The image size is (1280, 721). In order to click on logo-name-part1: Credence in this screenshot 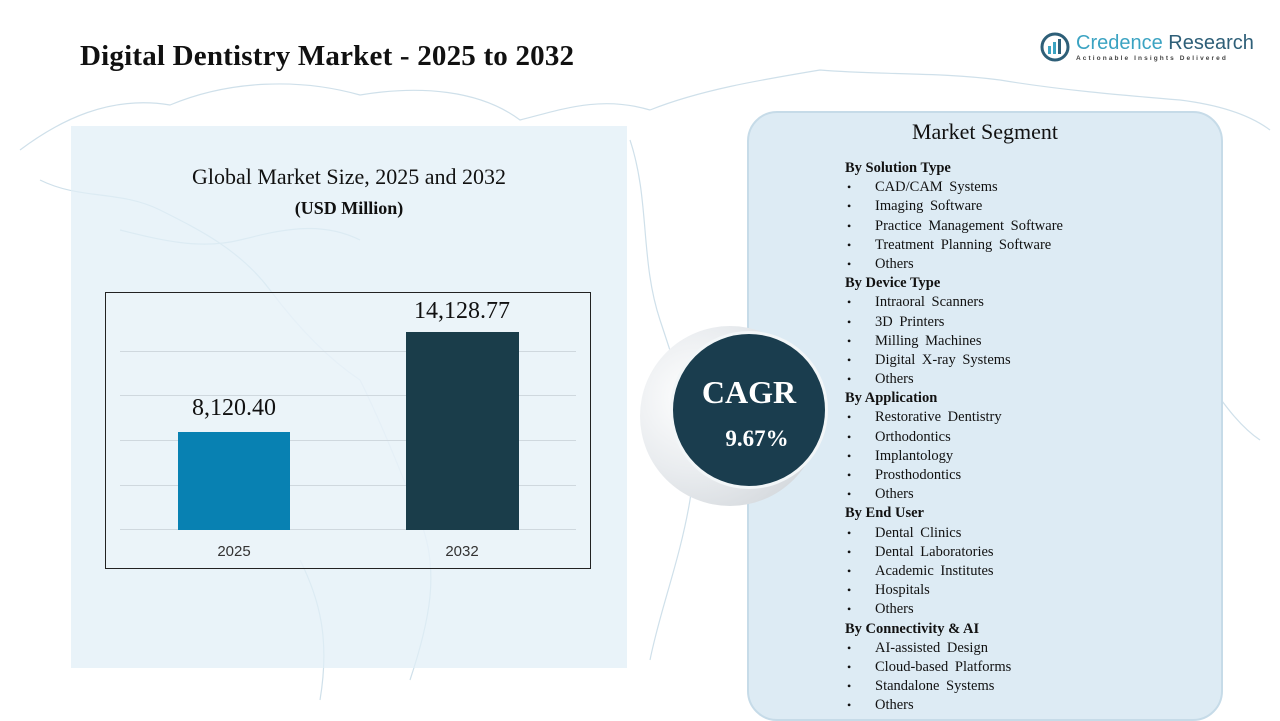, I will do `click(1119, 43)`.